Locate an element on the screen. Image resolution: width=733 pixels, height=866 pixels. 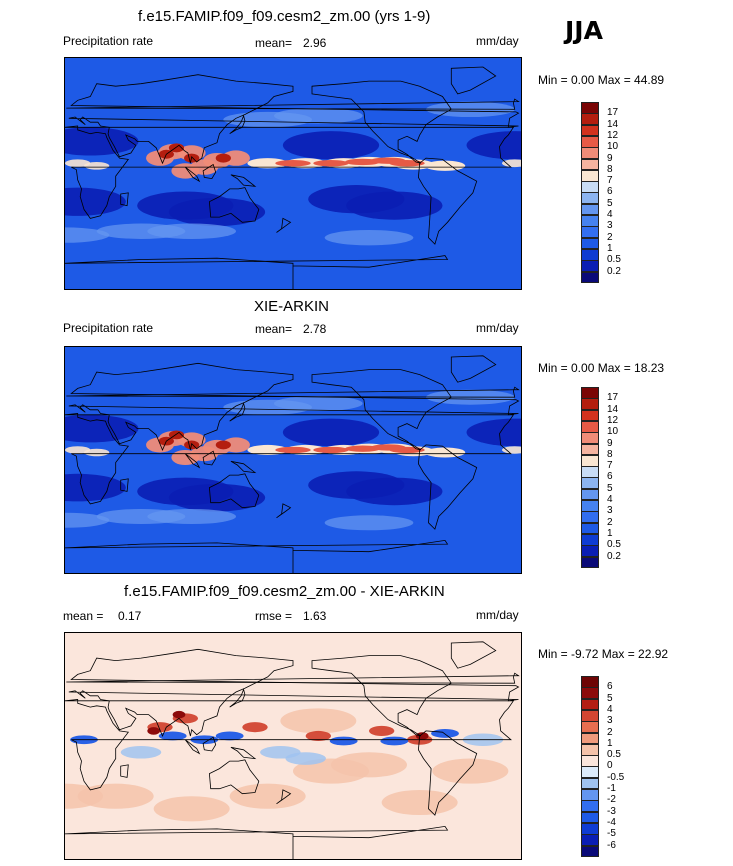
panel-1-mean-value: 2.96 is located at coordinates (315, 43).